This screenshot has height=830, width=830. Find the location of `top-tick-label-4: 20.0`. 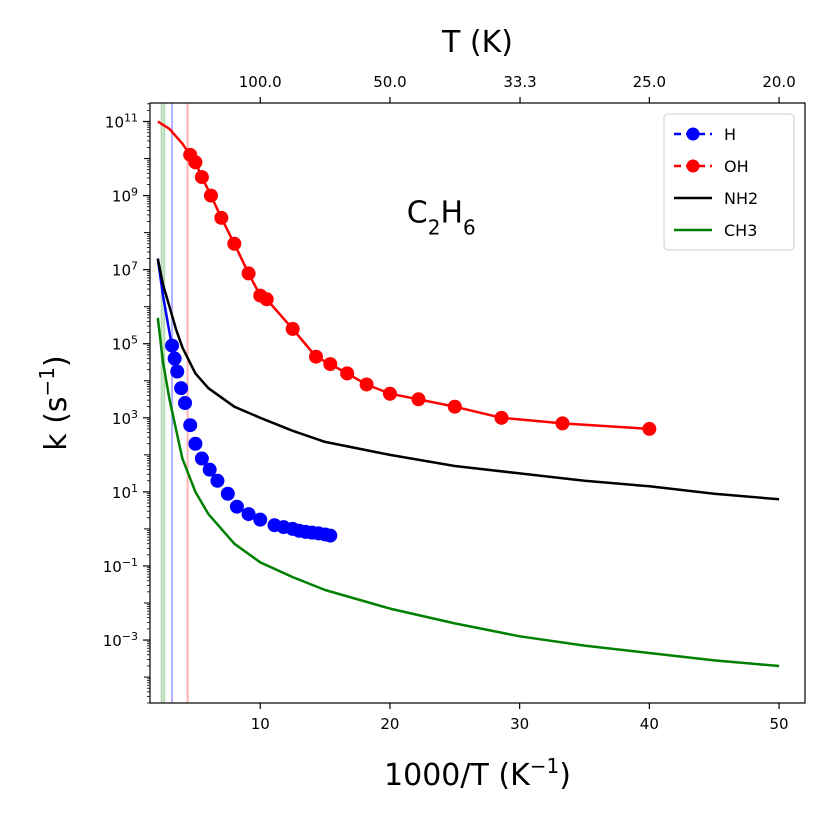

top-tick-label-4: 20.0 is located at coordinates (778, 82).